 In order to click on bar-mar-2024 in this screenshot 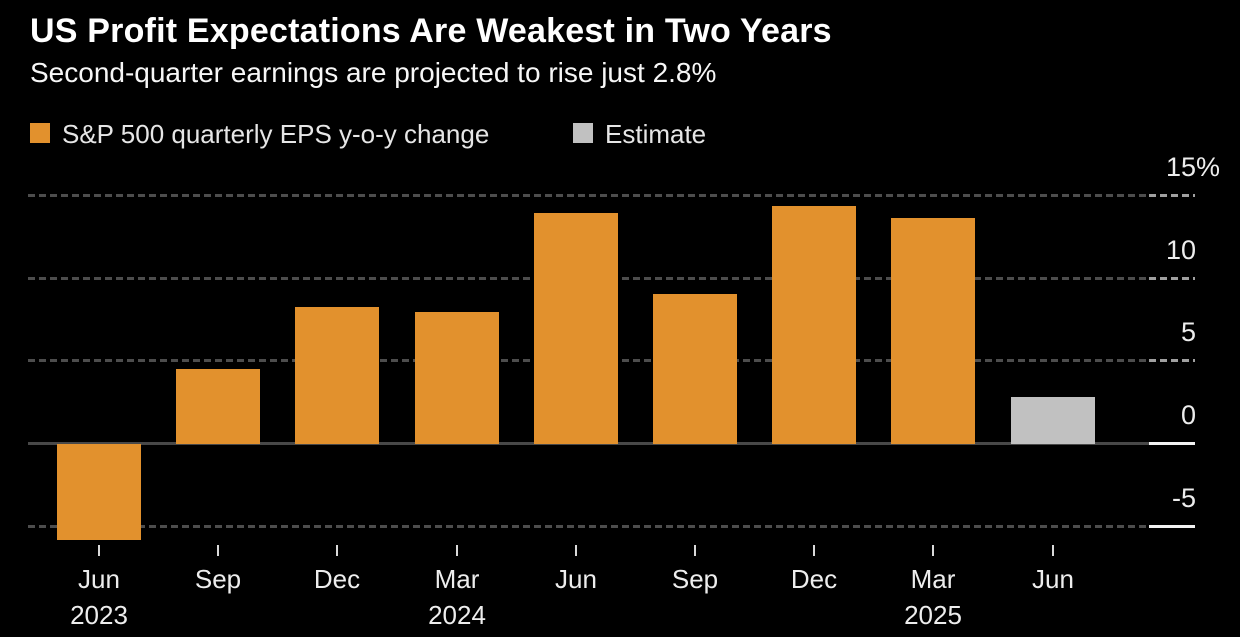, I will do `click(457, 378)`.